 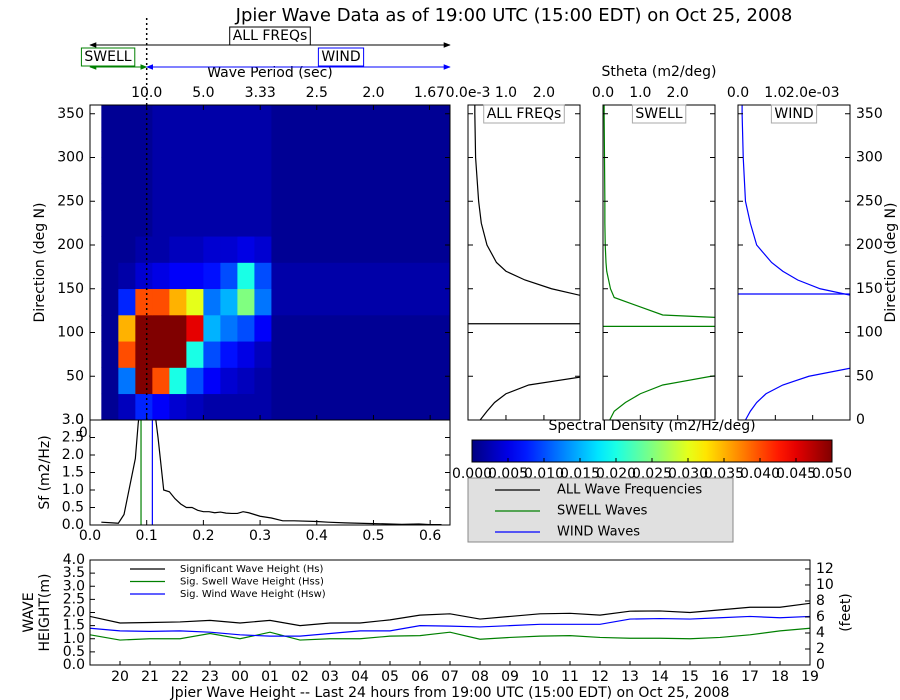 What do you see at coordinates (317, 536) in the screenshot?
I see `x-tick-label: 0.4` at bounding box center [317, 536].